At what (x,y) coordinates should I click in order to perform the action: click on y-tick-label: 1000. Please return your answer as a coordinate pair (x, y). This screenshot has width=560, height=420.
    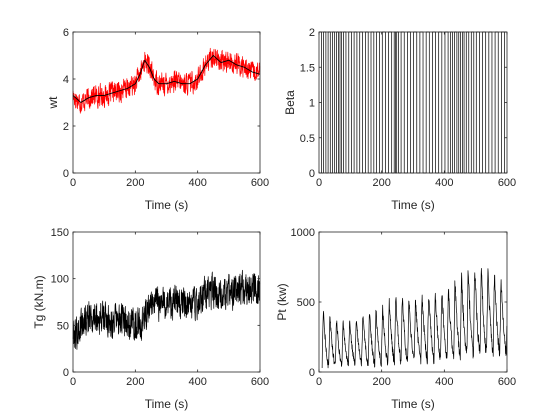
    Looking at the image, I should click on (303, 233).